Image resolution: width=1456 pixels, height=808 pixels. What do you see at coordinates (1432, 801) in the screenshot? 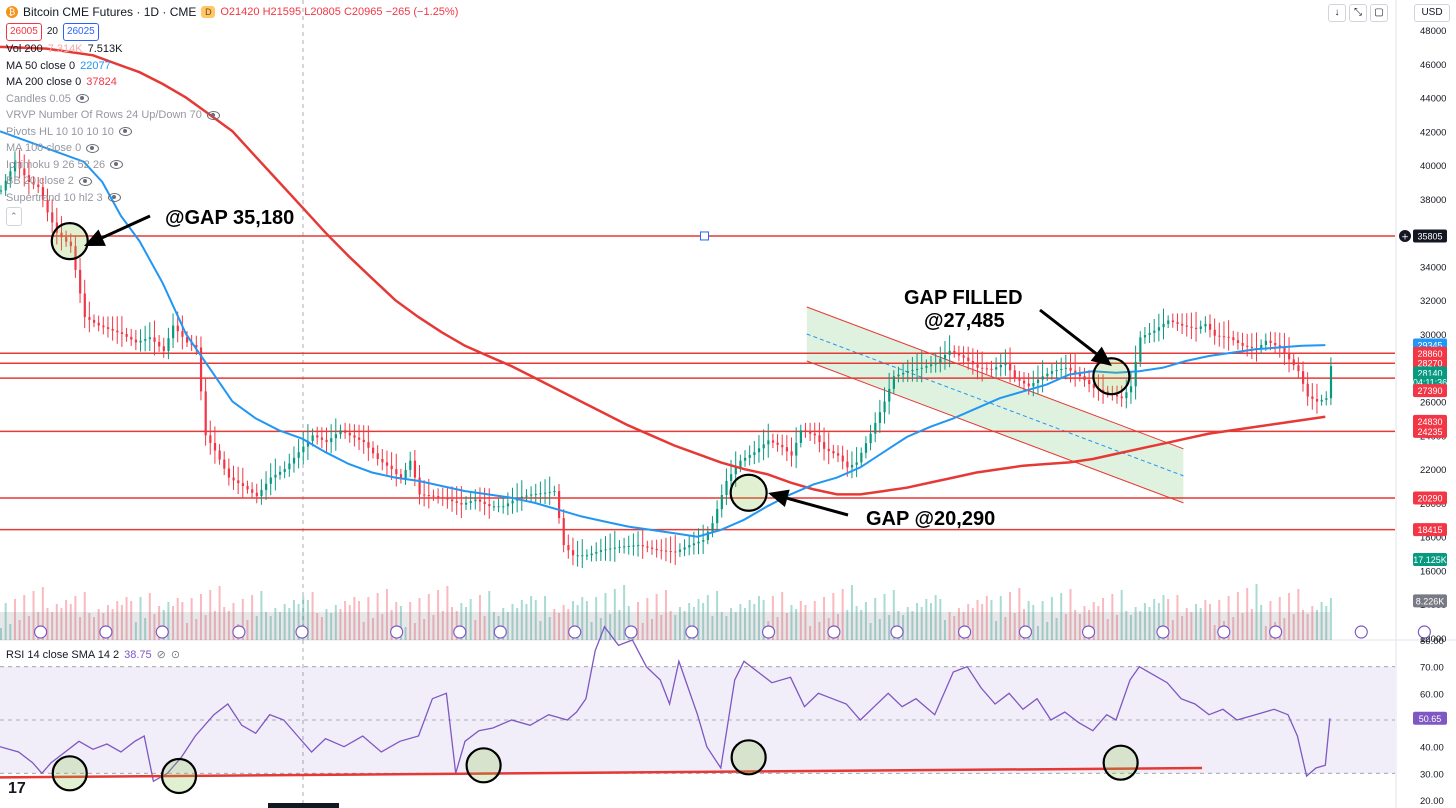
I see `rsi-axis-tick: 20.00` at bounding box center [1432, 801].